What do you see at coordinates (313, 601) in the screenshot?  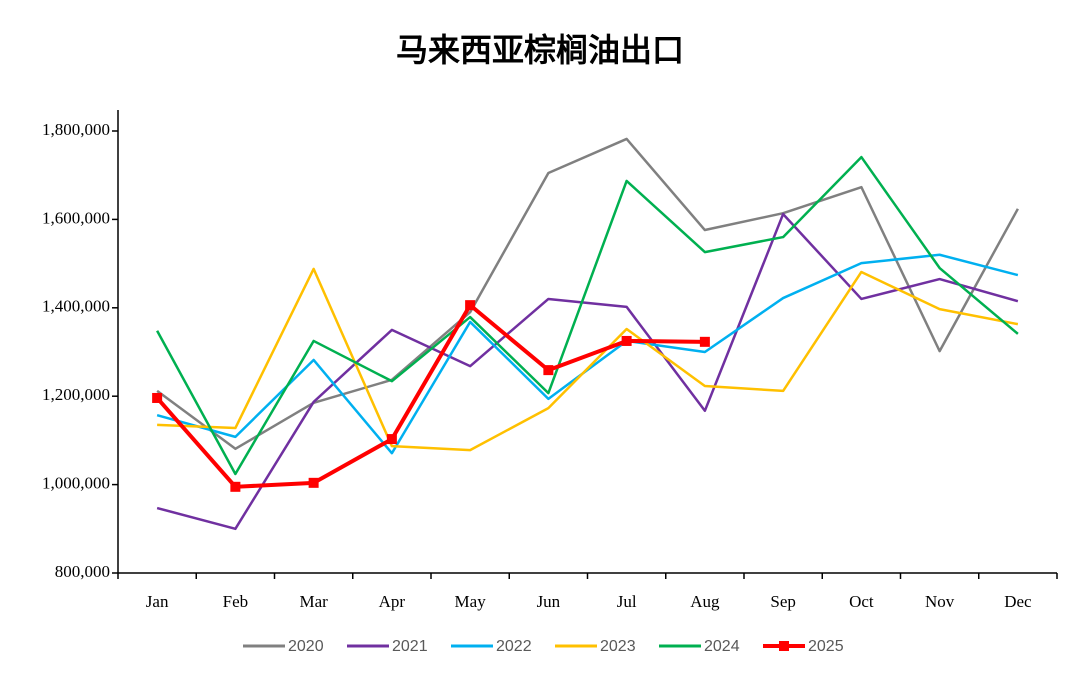 I see `x-tick-label: Mar` at bounding box center [313, 601].